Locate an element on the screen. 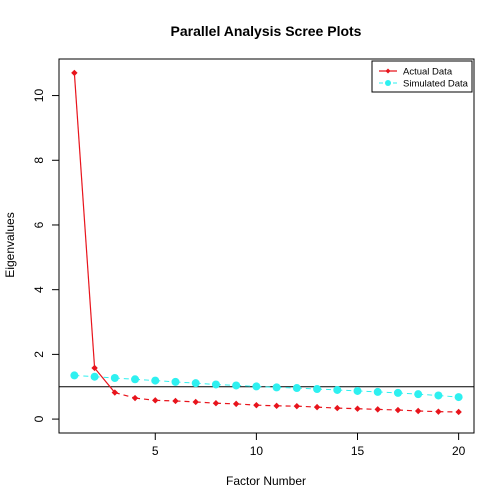 This screenshot has width=504, height=504. legend-box is located at coordinates (422, 76).